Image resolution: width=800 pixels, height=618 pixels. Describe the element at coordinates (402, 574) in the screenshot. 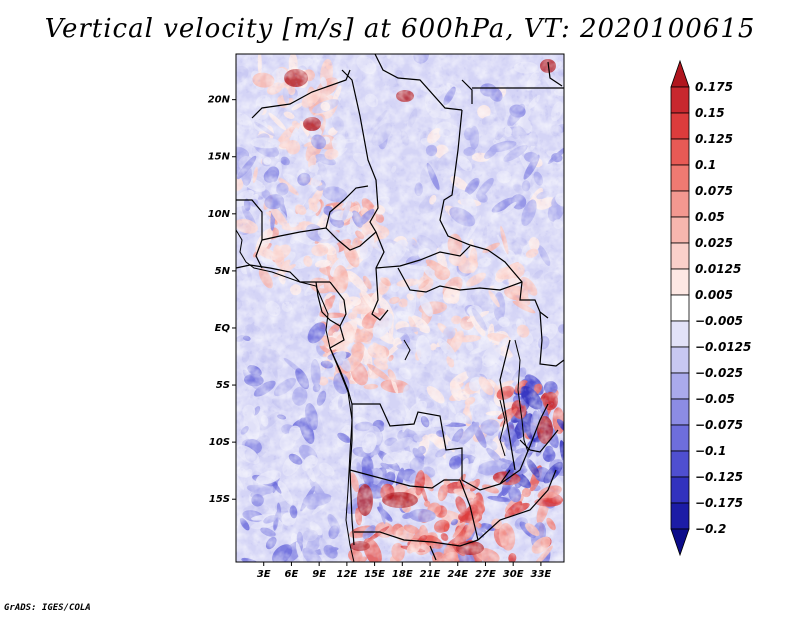

I see `lon-tick-label: 18E` at that location.